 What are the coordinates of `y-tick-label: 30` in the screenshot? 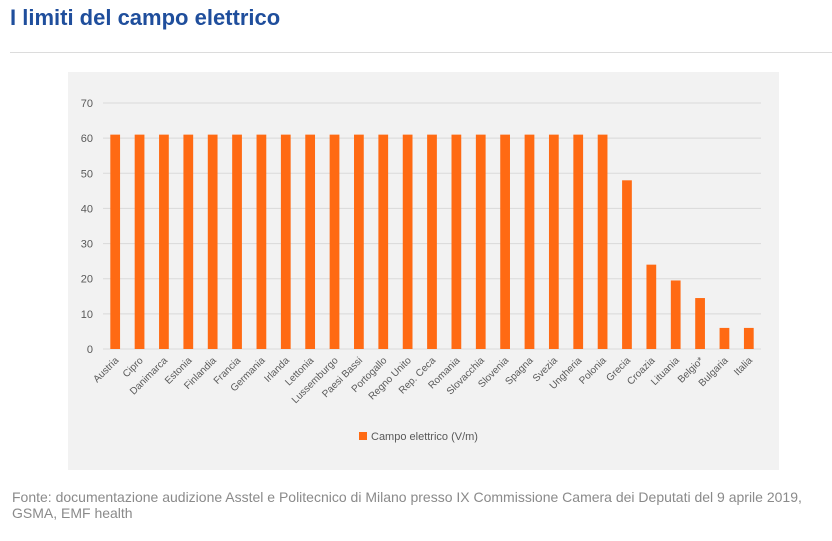 It's located at (87, 245).